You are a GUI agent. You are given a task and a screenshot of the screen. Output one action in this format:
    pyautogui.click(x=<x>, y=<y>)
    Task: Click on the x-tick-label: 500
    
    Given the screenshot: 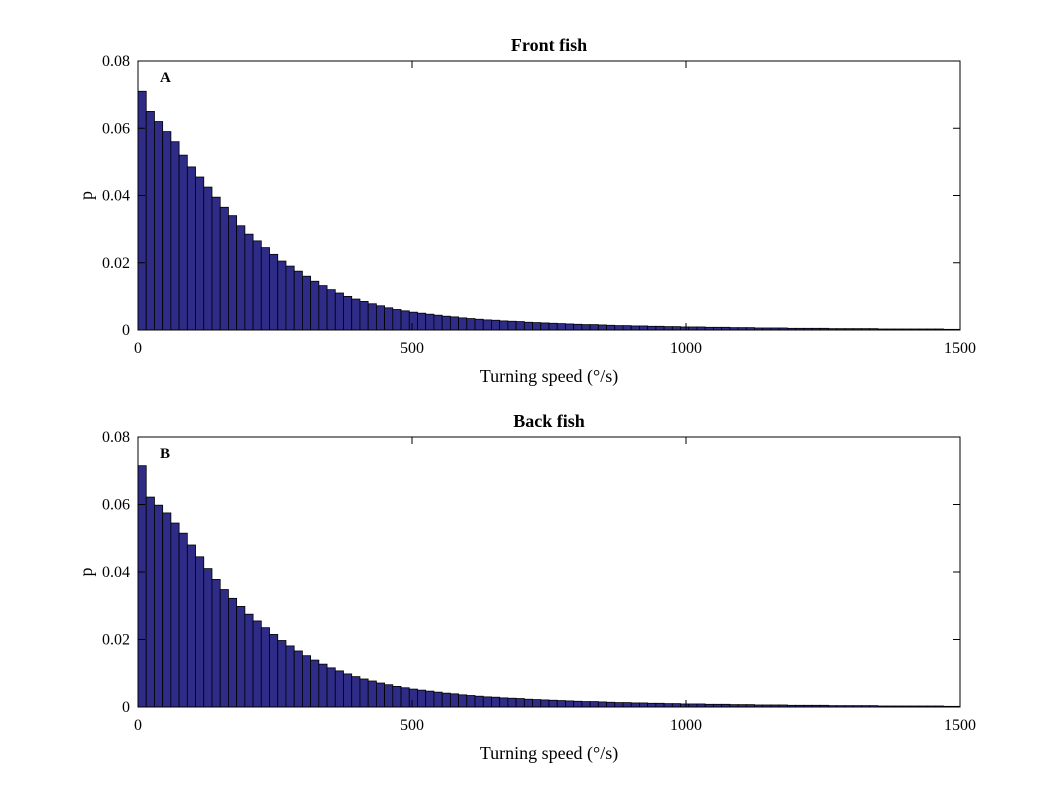 What is the action you would take?
    pyautogui.click(x=412, y=725)
    